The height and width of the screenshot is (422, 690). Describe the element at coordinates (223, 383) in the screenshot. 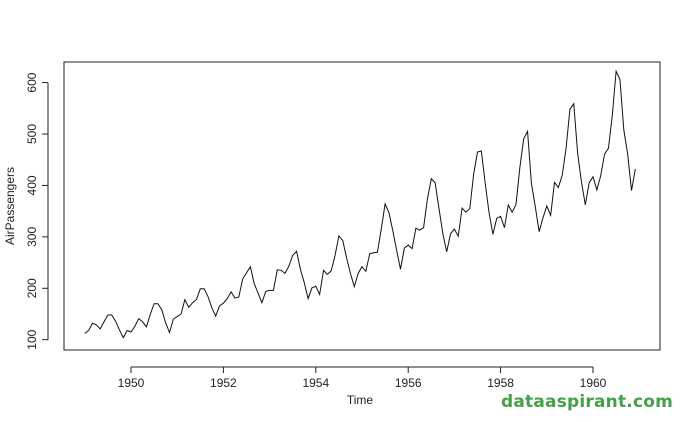

I see `x-tick-label: 1952` at that location.